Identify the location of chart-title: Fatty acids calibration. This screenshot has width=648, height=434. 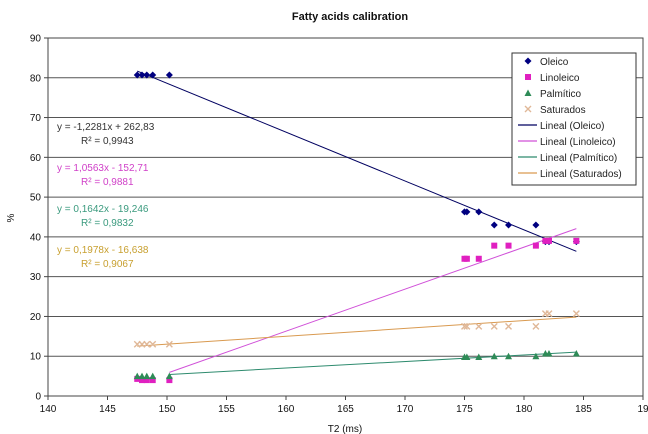
(350, 17).